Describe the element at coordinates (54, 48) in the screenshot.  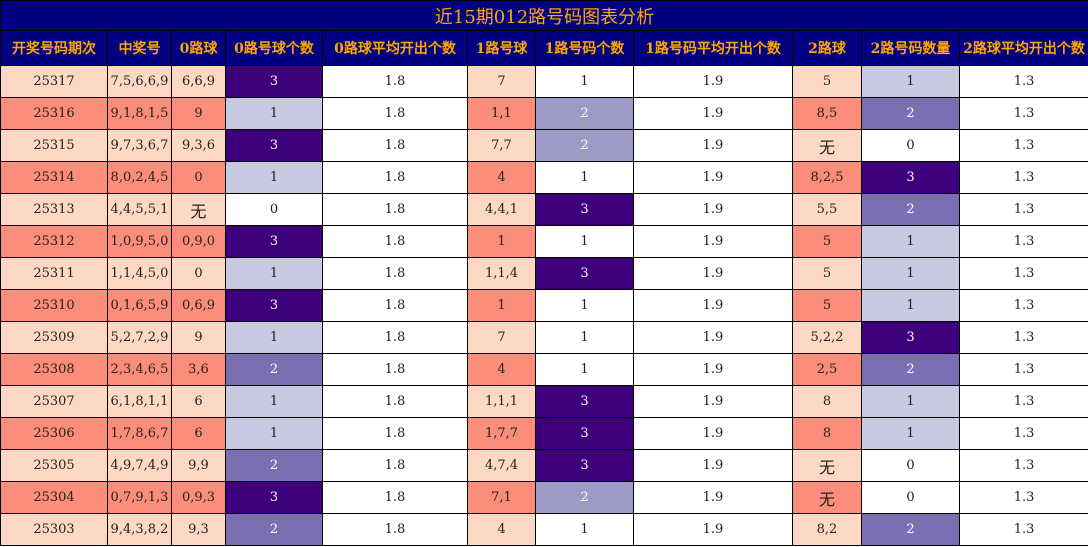
I see `header-period: 开奖号码期次` at that location.